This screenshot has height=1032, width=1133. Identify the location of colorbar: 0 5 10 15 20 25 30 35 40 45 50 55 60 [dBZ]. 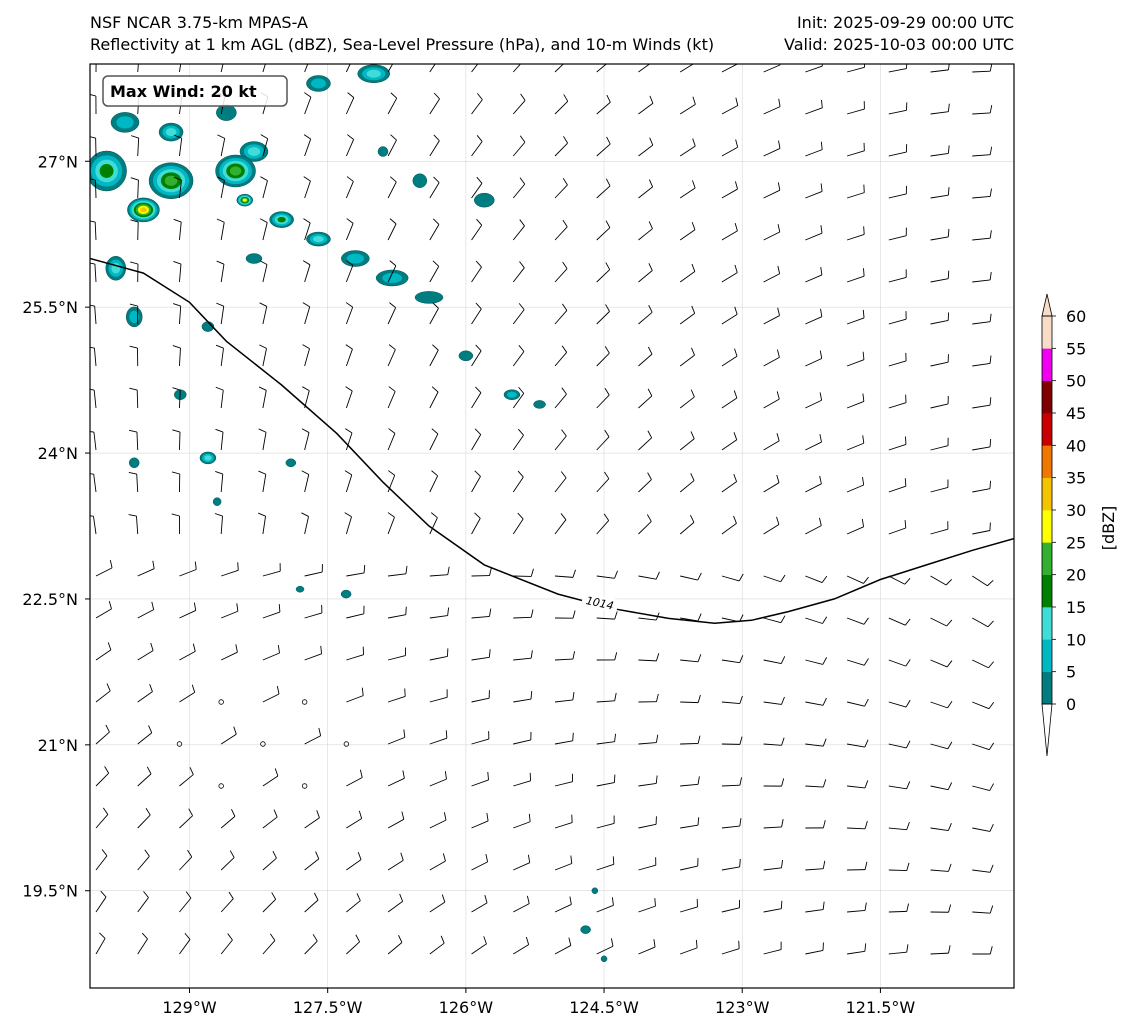
(1079, 525).